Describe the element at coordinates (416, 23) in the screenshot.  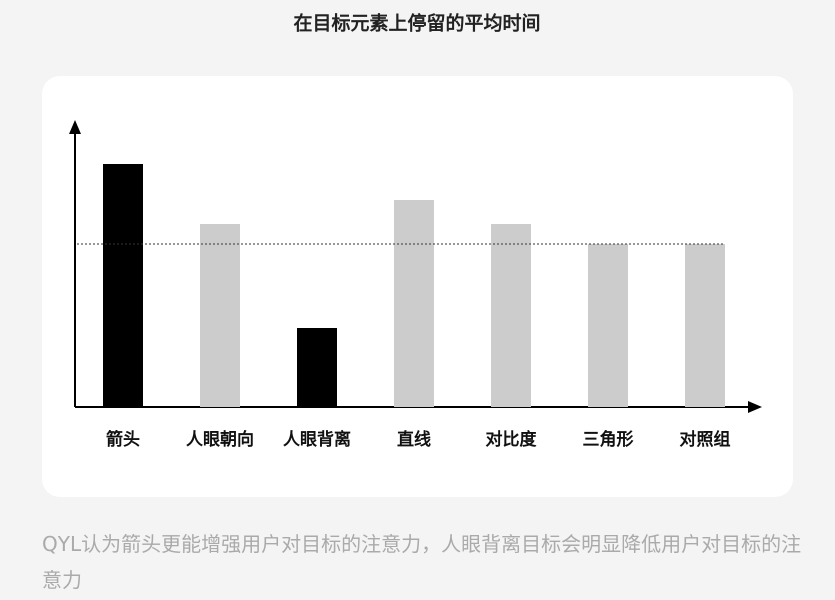
I see `chart-title: 在目标元素上停留的平均时间` at that location.